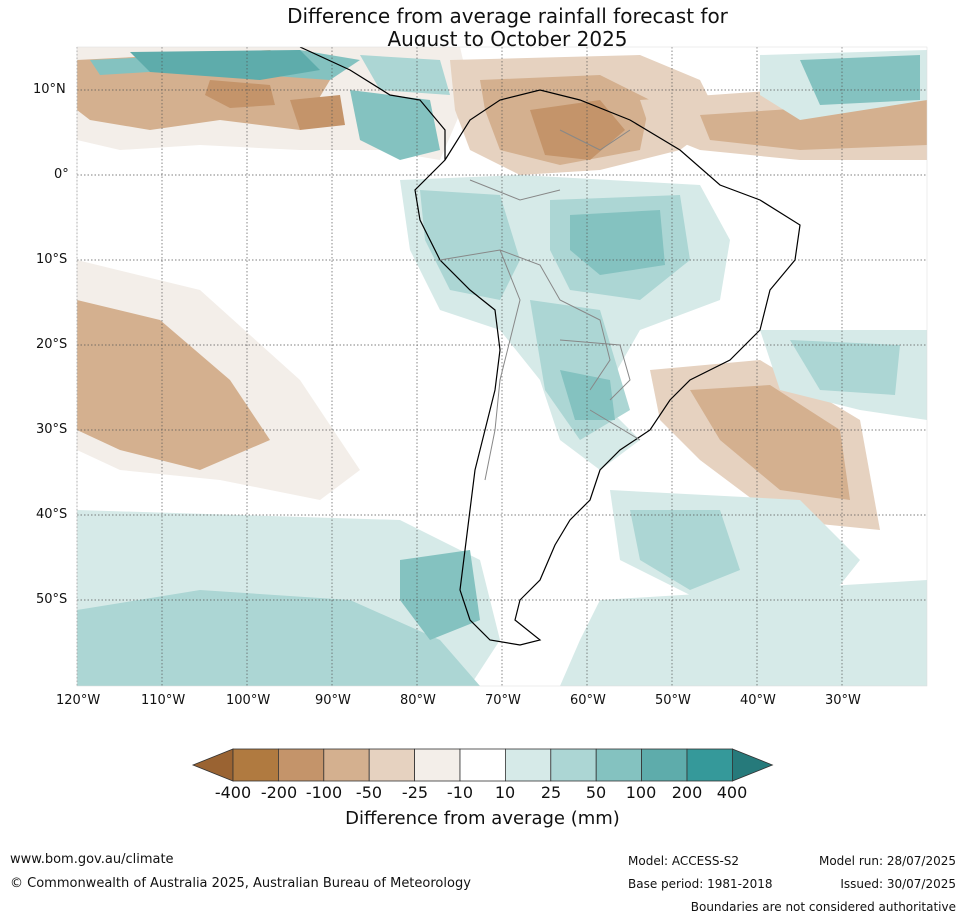 The width and height of the screenshot is (965, 919). I want to click on lat-label-30s: 30°S, so click(52, 429).